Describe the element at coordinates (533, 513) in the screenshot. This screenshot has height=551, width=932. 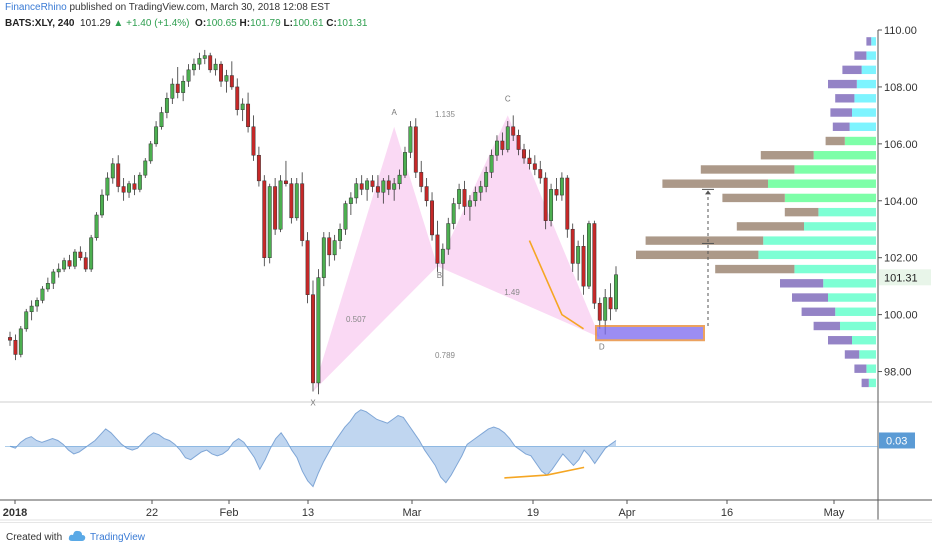
I see `time-tick-label: 19` at that location.